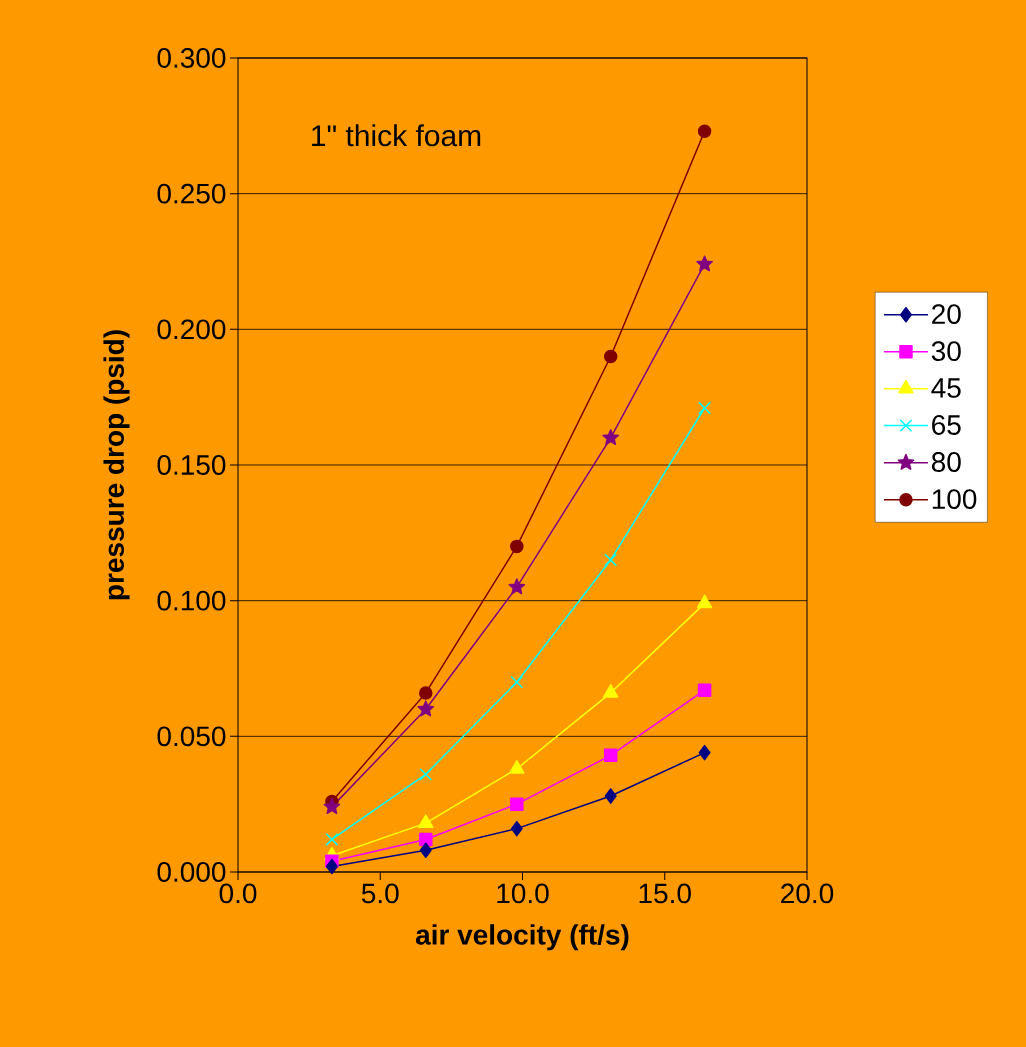 This screenshot has height=1047, width=1026. What do you see at coordinates (946, 425) in the screenshot?
I see `legend-label: 65` at bounding box center [946, 425].